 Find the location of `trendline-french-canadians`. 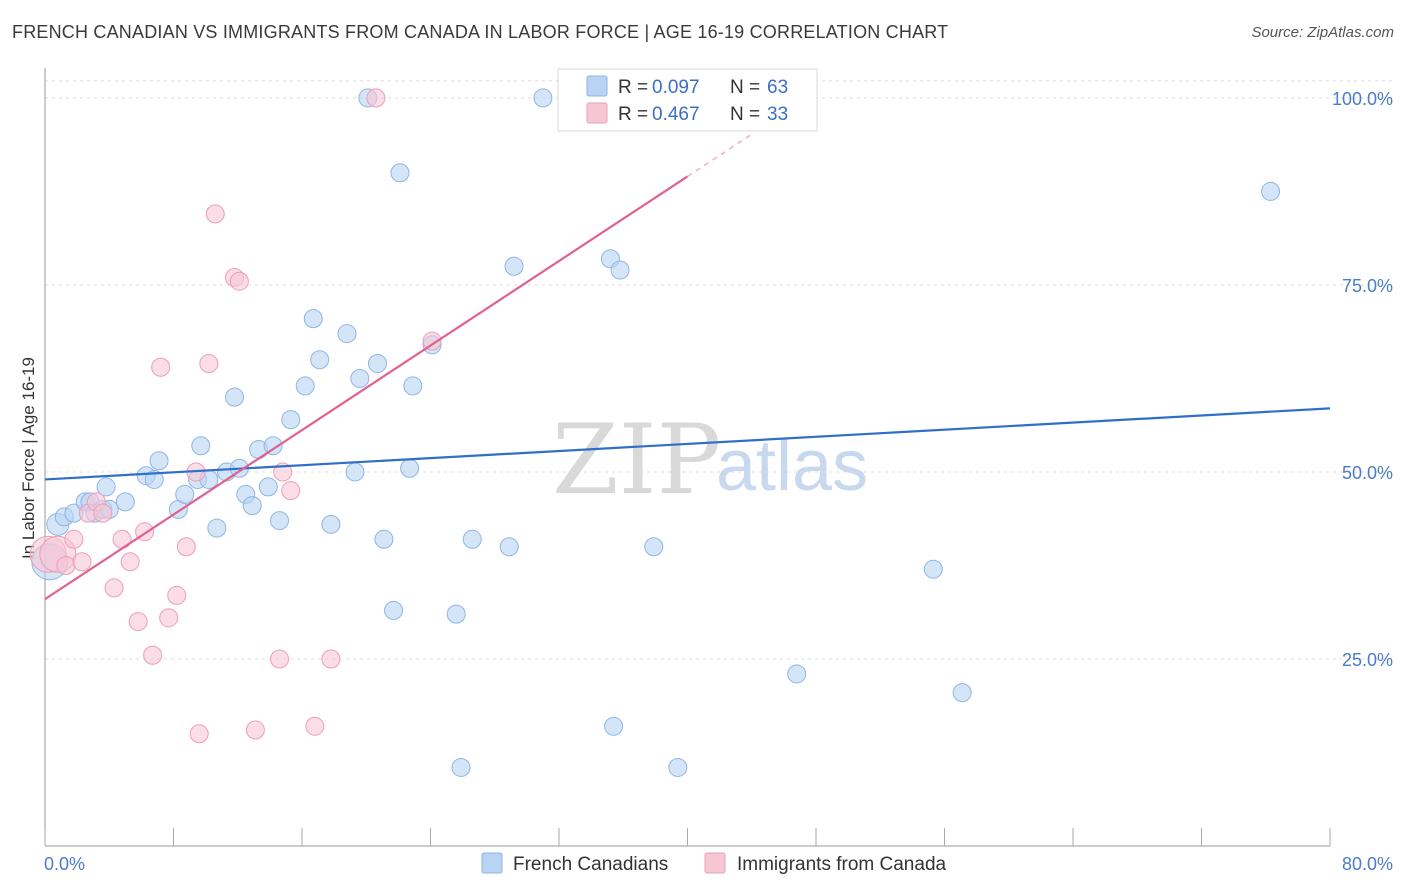

trendline-french-canadians is located at coordinates (687, 444).